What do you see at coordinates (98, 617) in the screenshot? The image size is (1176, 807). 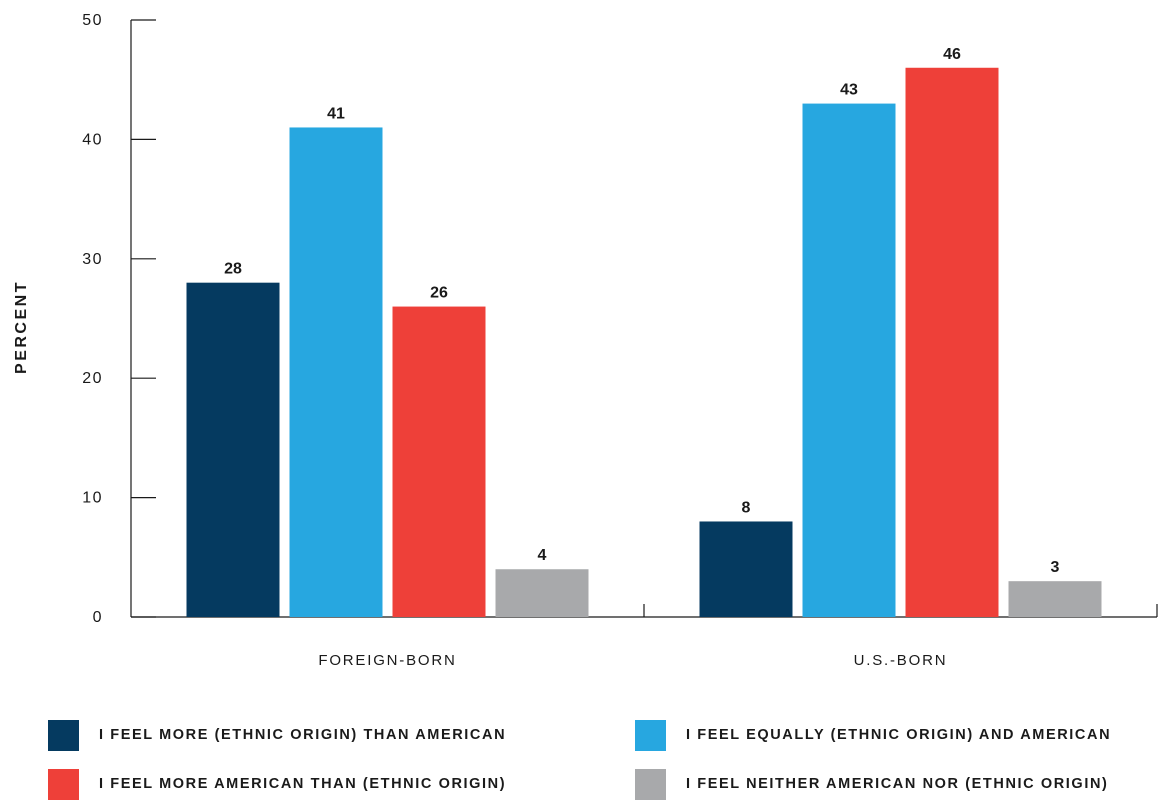 I see `y-tick-label: 0` at bounding box center [98, 617].